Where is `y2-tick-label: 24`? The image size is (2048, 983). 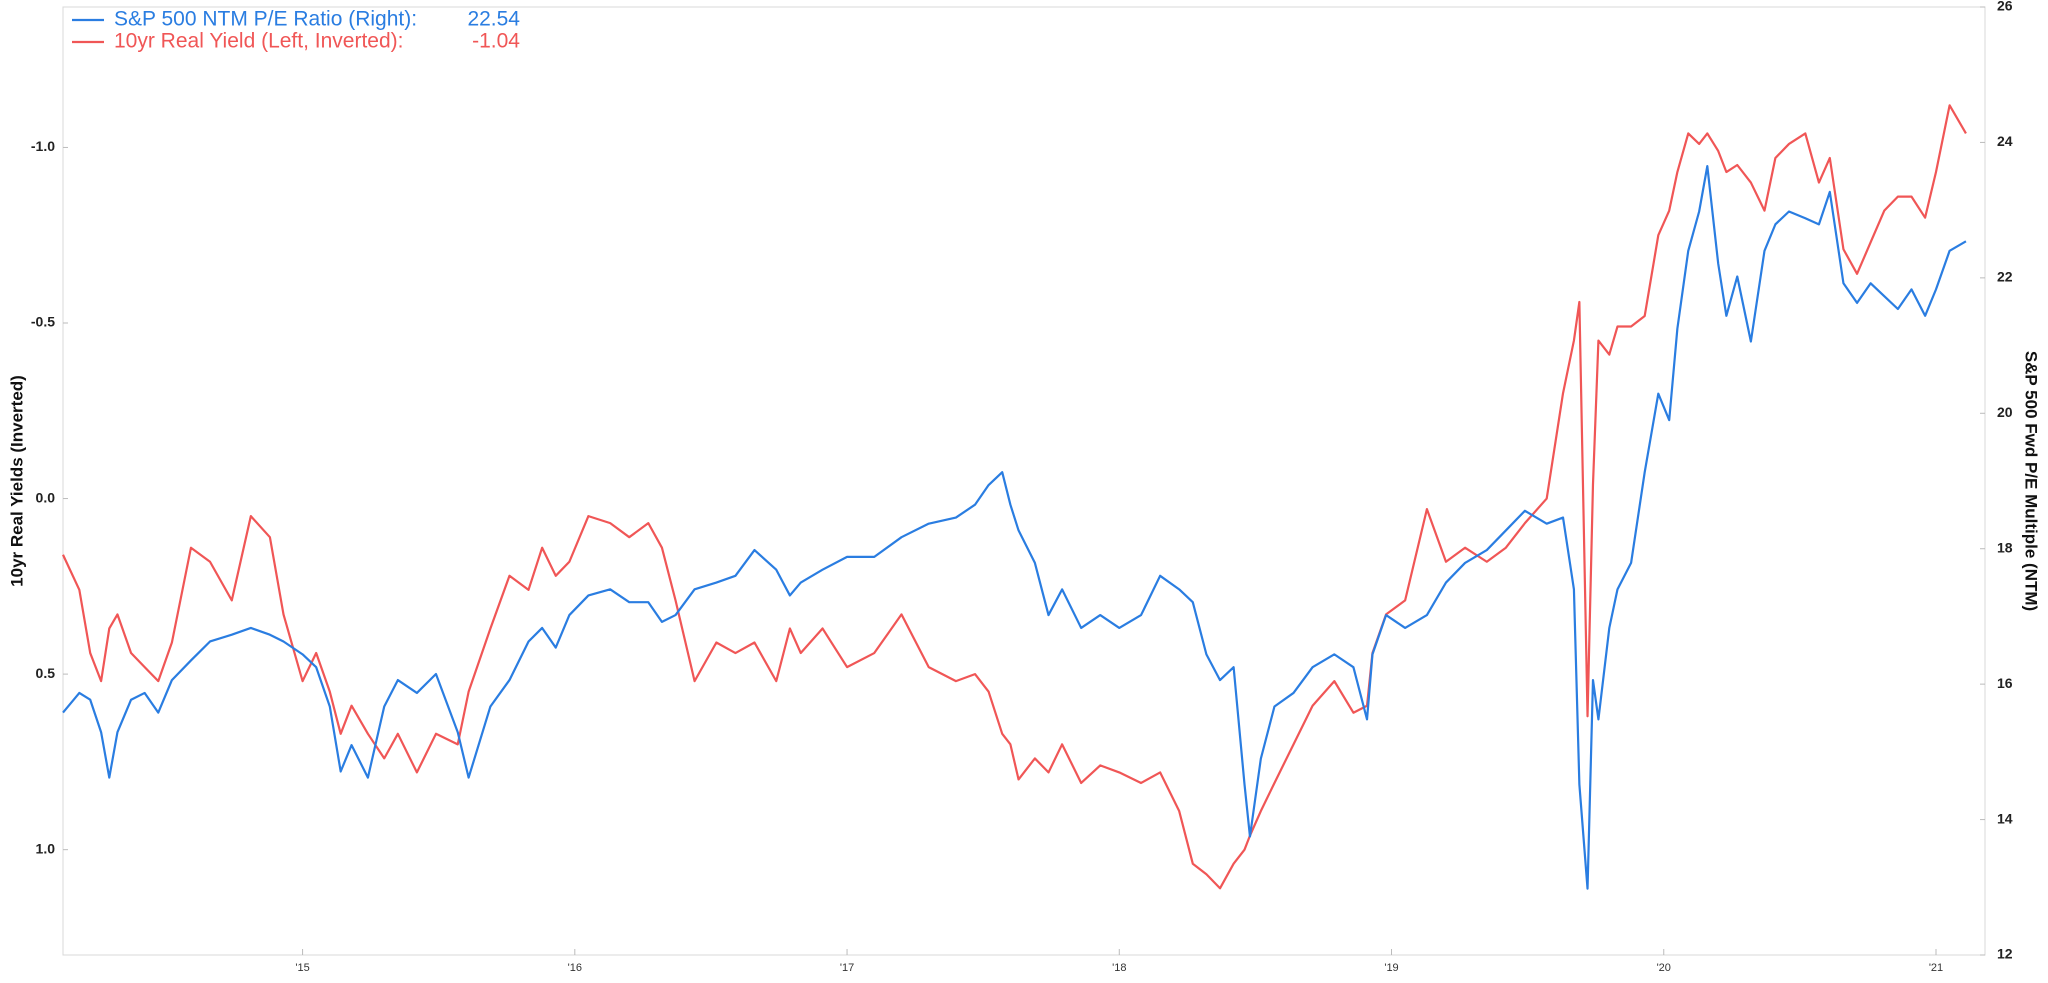 y2-tick-label: 24 is located at coordinates (2005, 141).